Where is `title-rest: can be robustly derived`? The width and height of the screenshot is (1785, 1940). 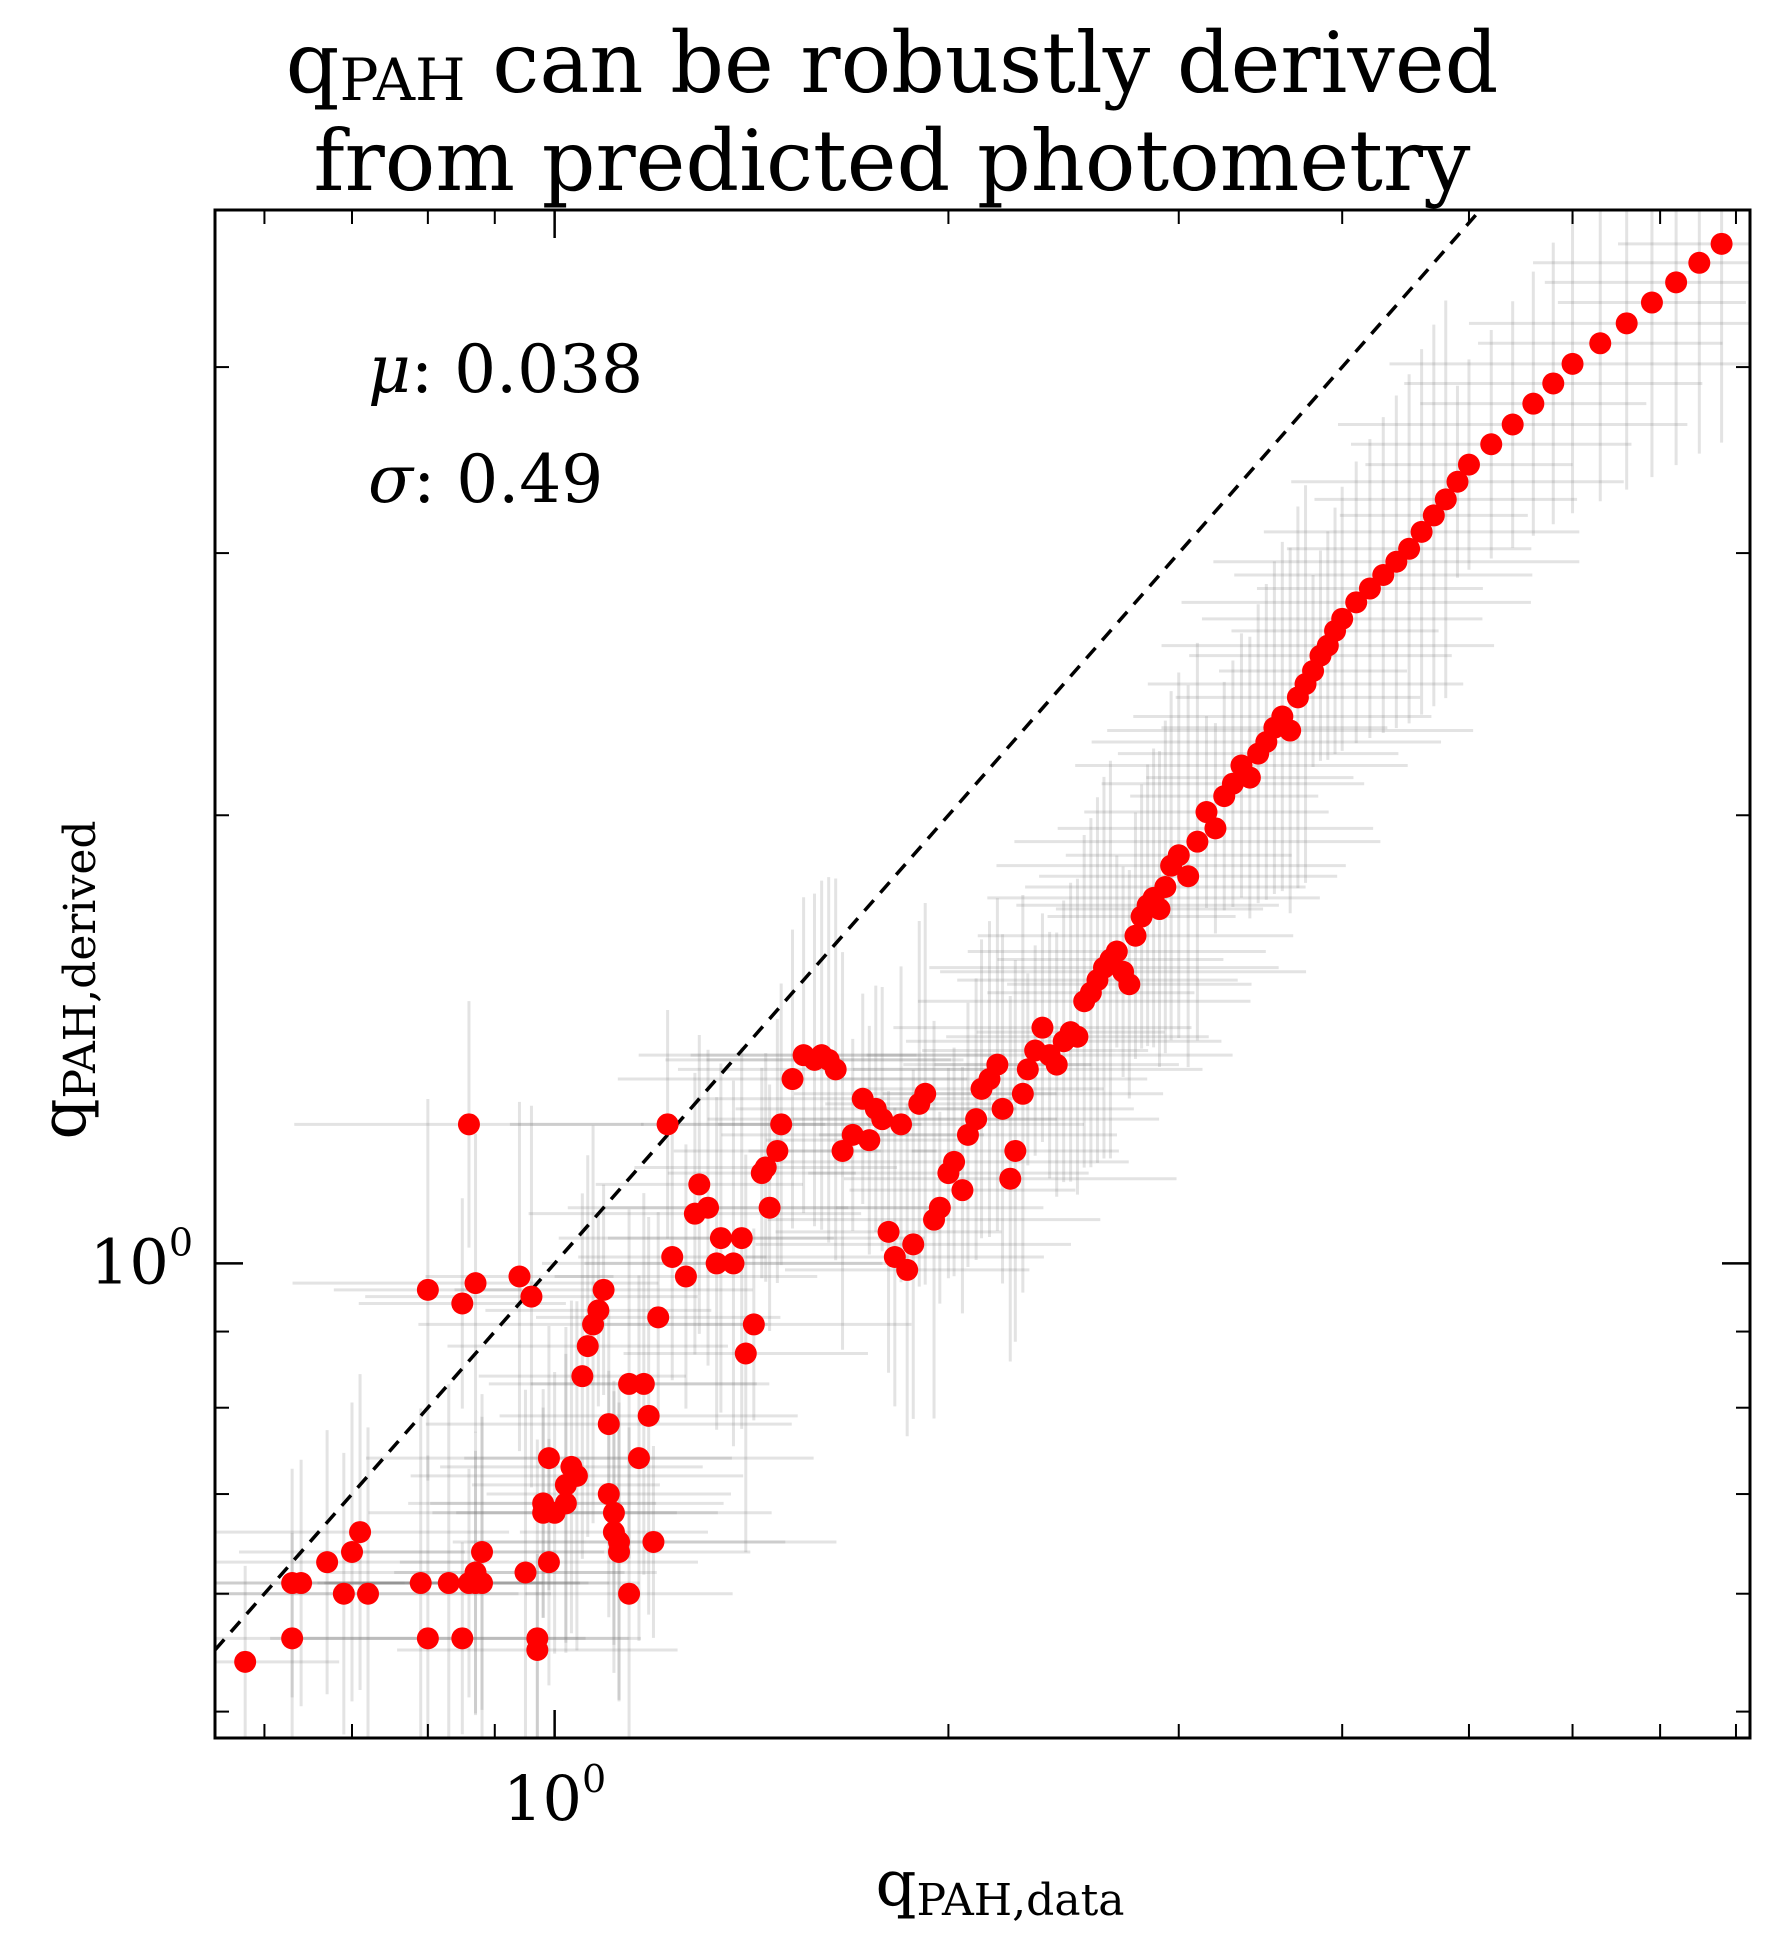 title-rest: can be robustly derived is located at coordinates (982, 63).